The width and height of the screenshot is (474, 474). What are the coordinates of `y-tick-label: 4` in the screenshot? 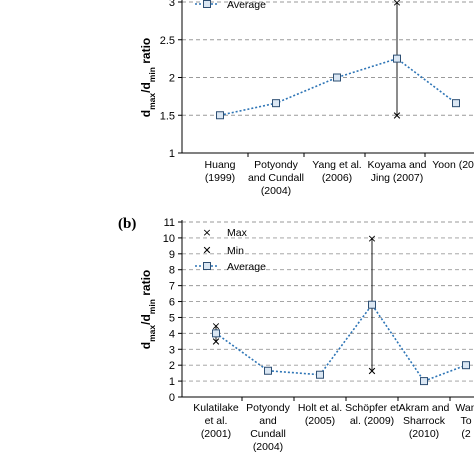 It's located at (172, 334).